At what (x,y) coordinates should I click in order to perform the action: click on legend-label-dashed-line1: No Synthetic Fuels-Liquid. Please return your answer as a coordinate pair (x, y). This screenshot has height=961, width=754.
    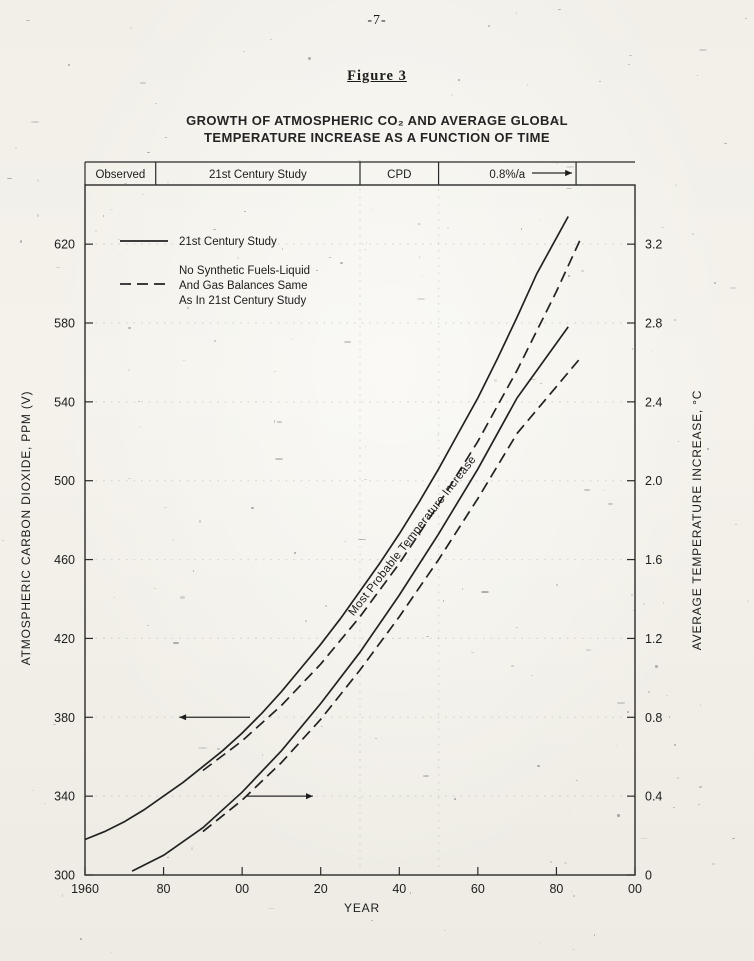
    Looking at the image, I should click on (244, 271).